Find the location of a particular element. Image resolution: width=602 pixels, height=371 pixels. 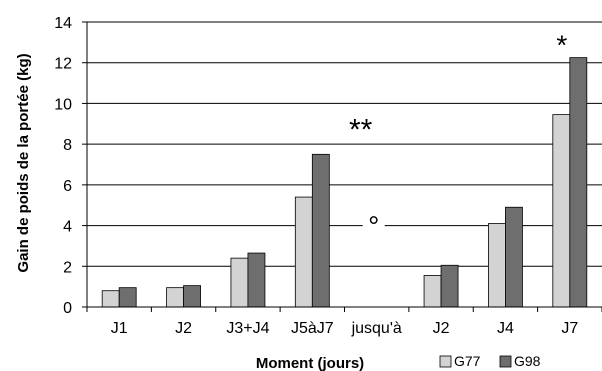

y-tick-label: 8 is located at coordinates (67, 145).